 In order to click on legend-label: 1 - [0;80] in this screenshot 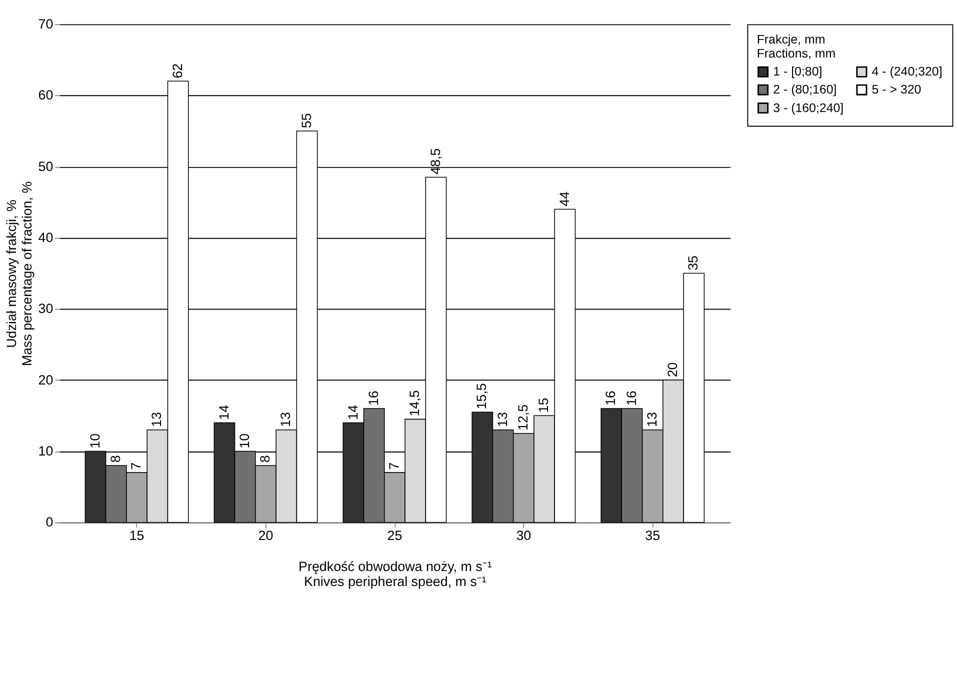, I will do `click(797, 71)`.